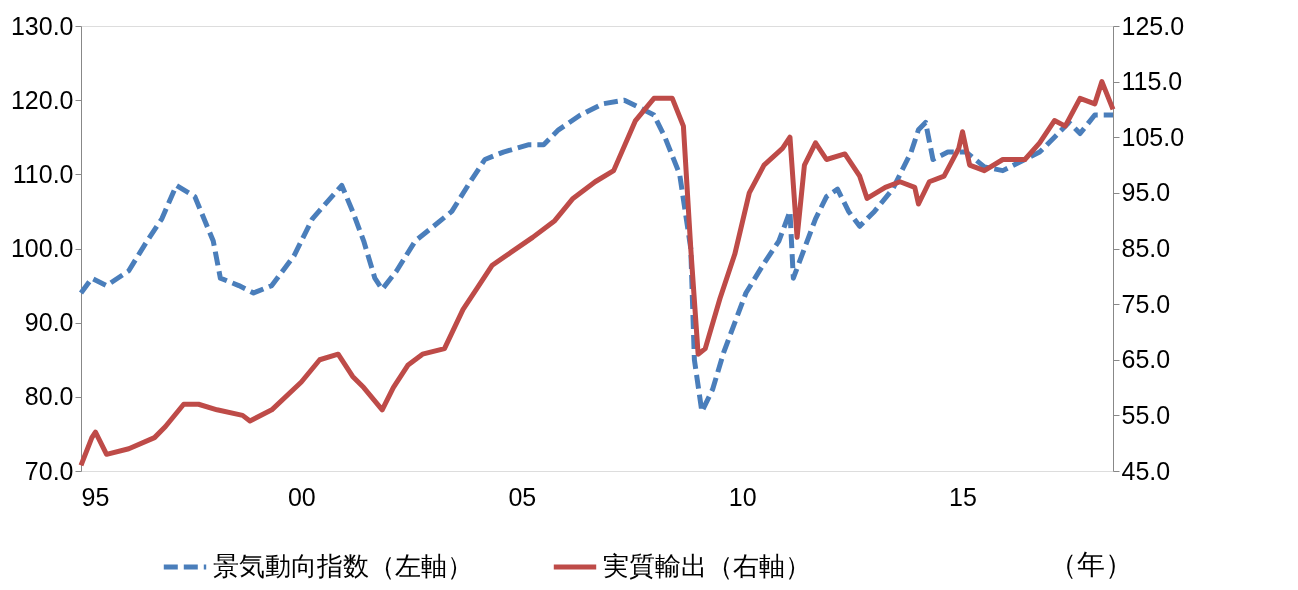  I want to click on y-tick-label: 80.0, so click(49, 396).